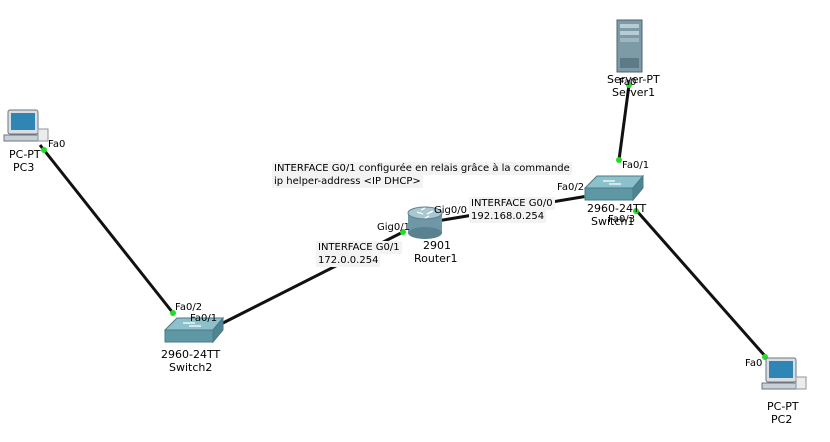  Describe the element at coordinates (403, 232) in the screenshot. I see `port-light-r1-gig01` at that location.